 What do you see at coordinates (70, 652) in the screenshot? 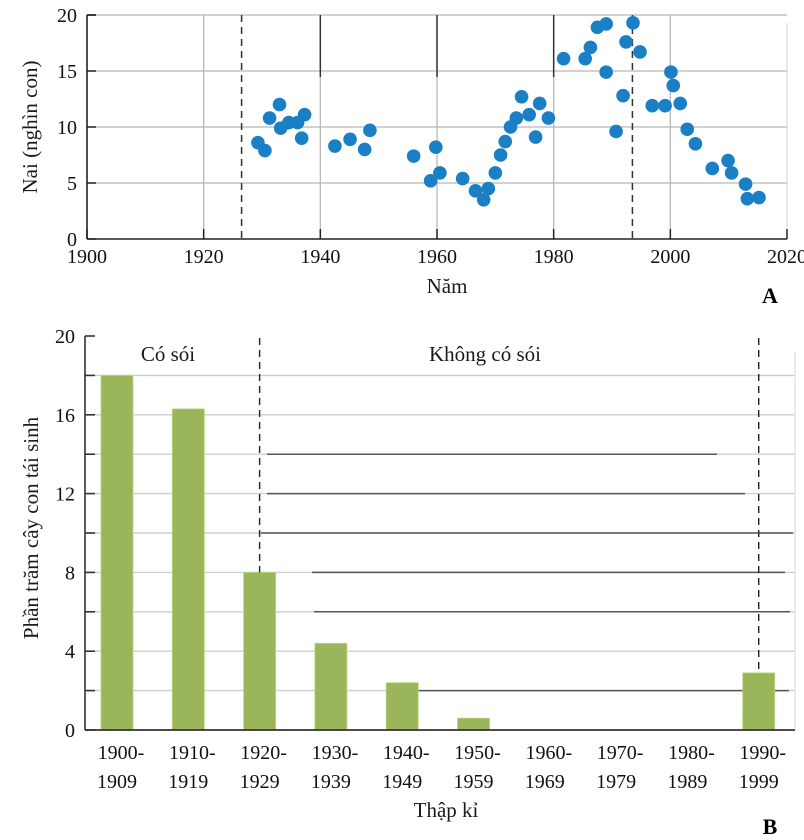
I see `chart-b-y-tick-label: 4` at bounding box center [70, 652].